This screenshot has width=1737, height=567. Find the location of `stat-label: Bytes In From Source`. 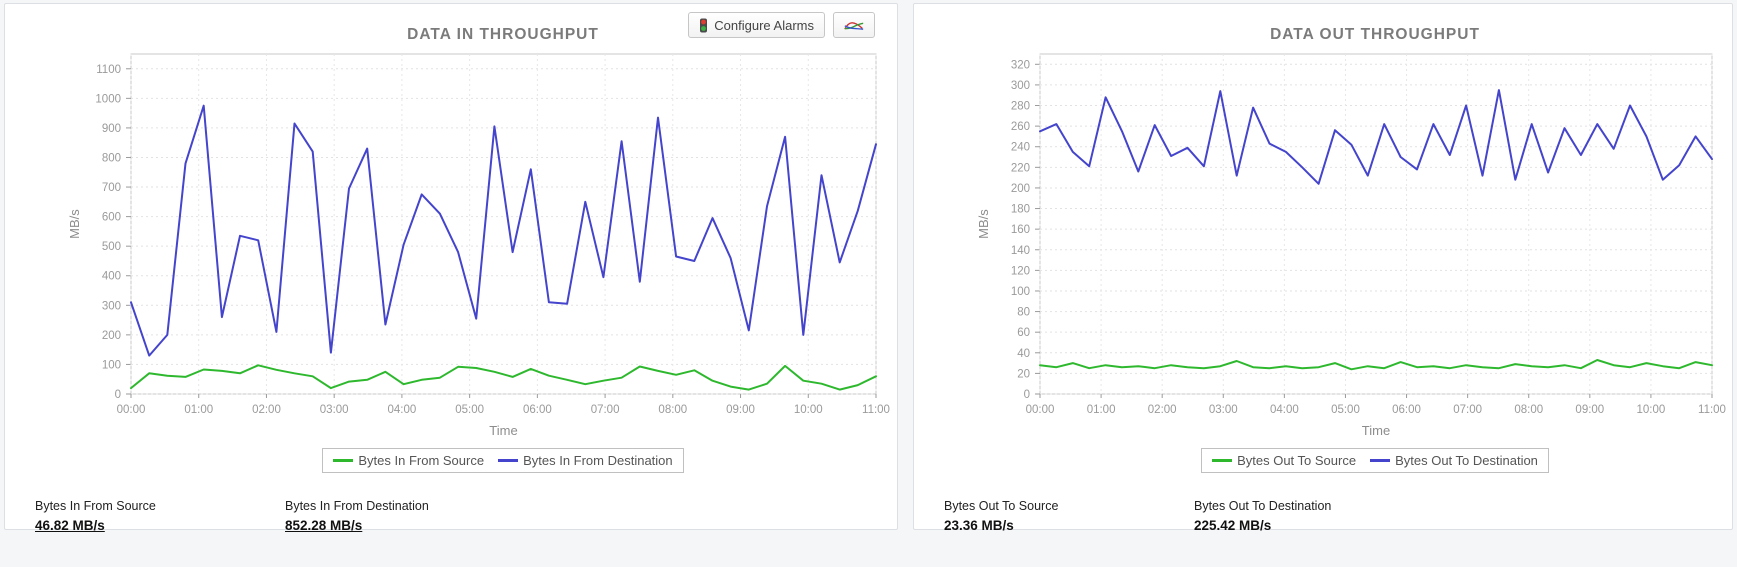

stat-label: Bytes In From Source is located at coordinates (95, 506).